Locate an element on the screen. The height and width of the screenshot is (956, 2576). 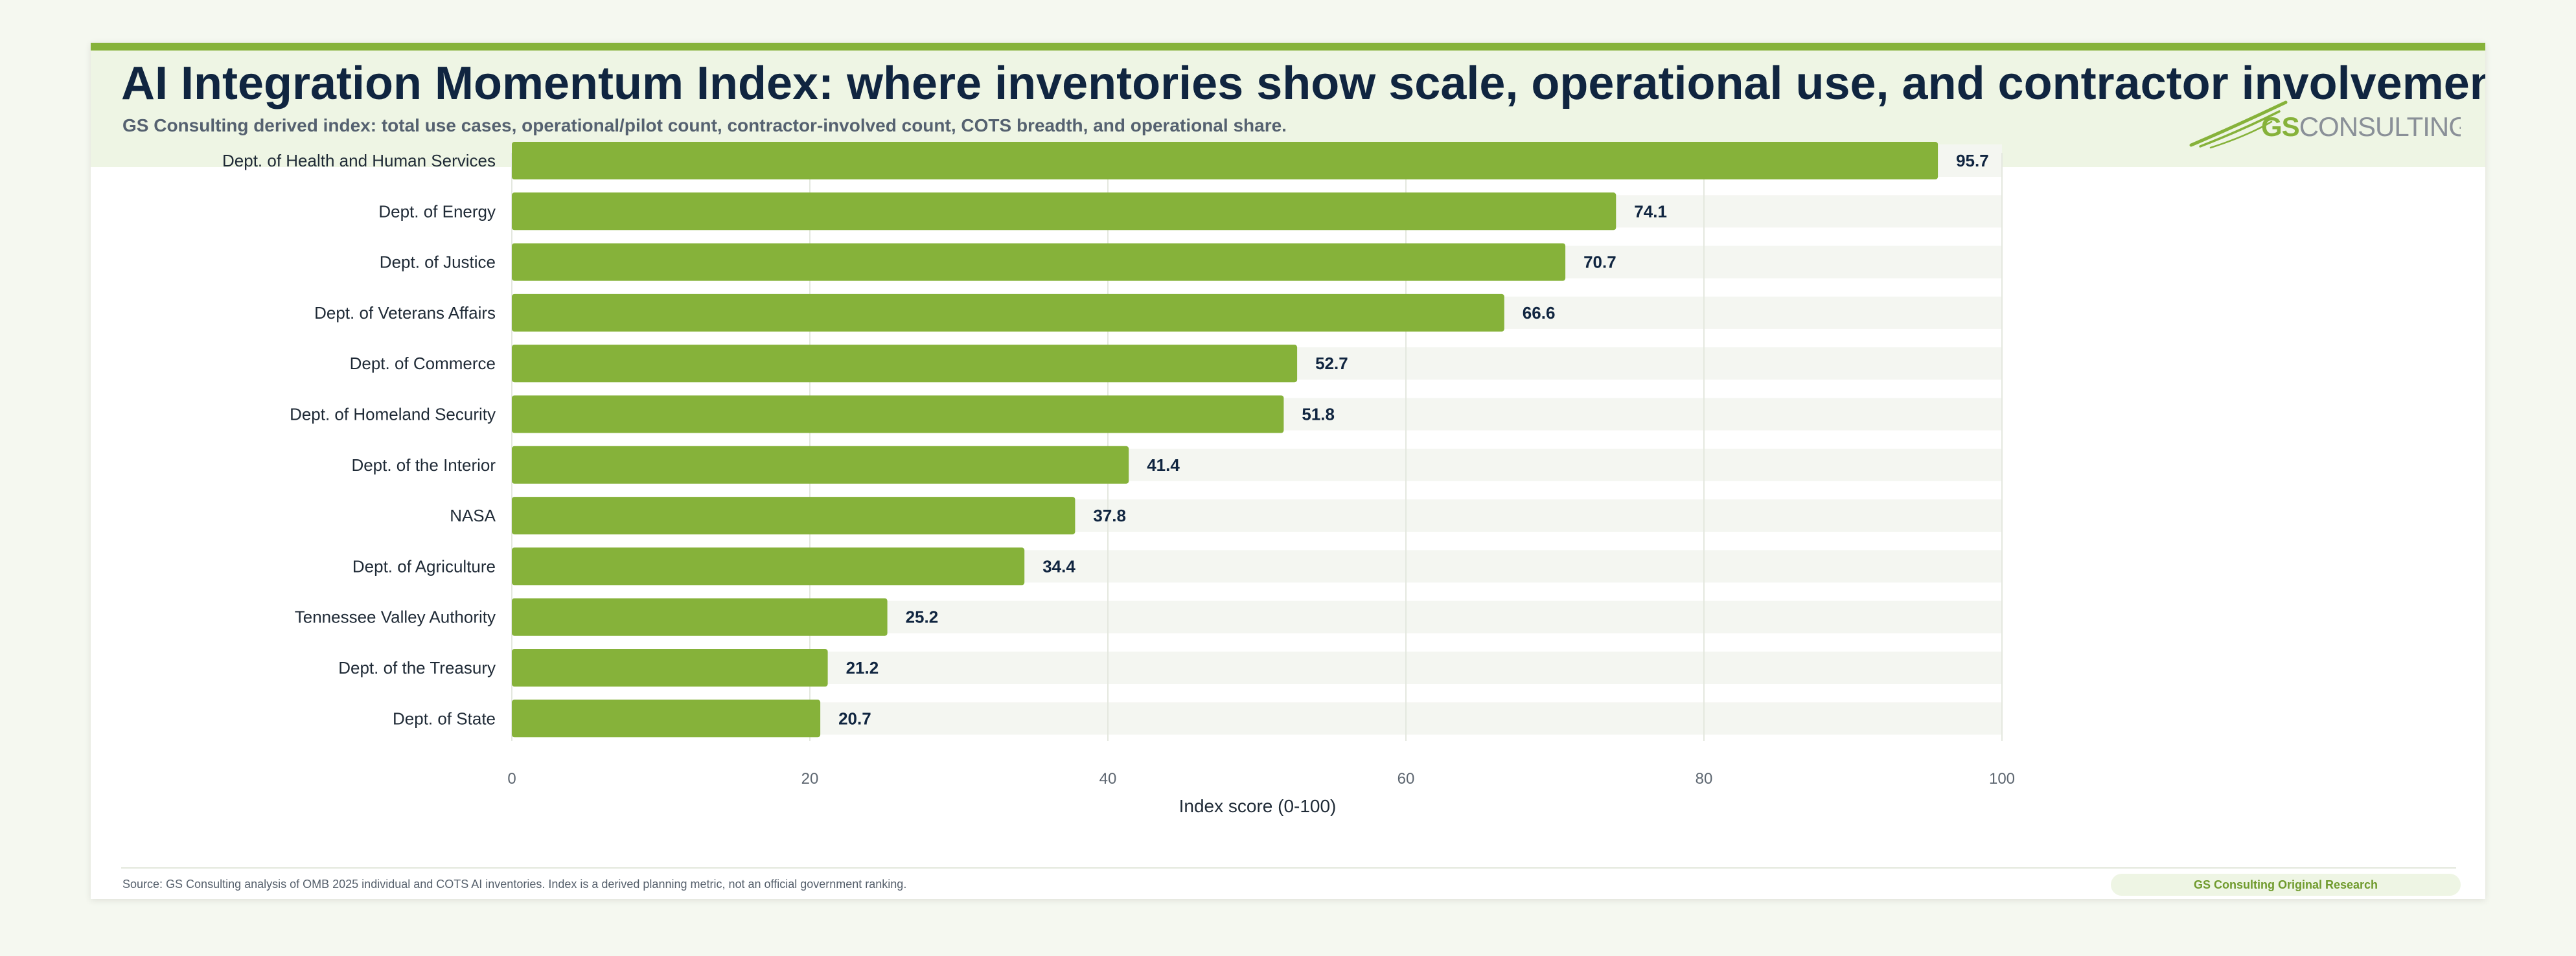
x-tick-label: 100 is located at coordinates (2002, 779).